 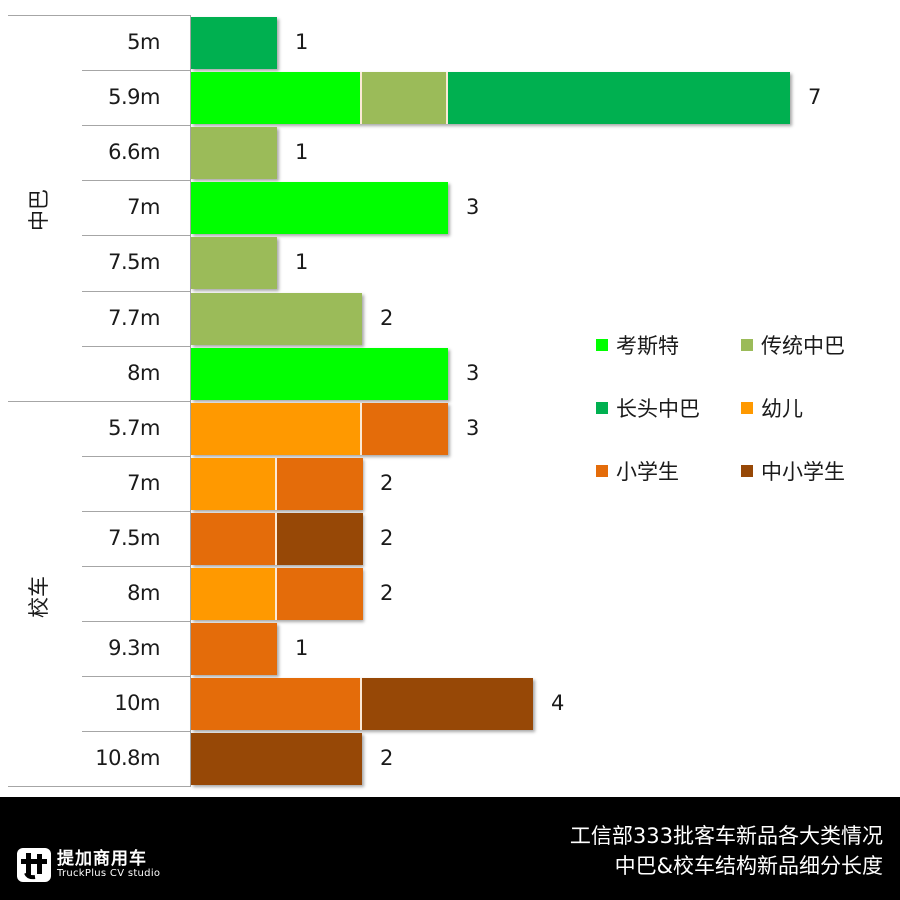 What do you see at coordinates (134, 648) in the screenshot?
I see `category-label: 9.3m` at bounding box center [134, 648].